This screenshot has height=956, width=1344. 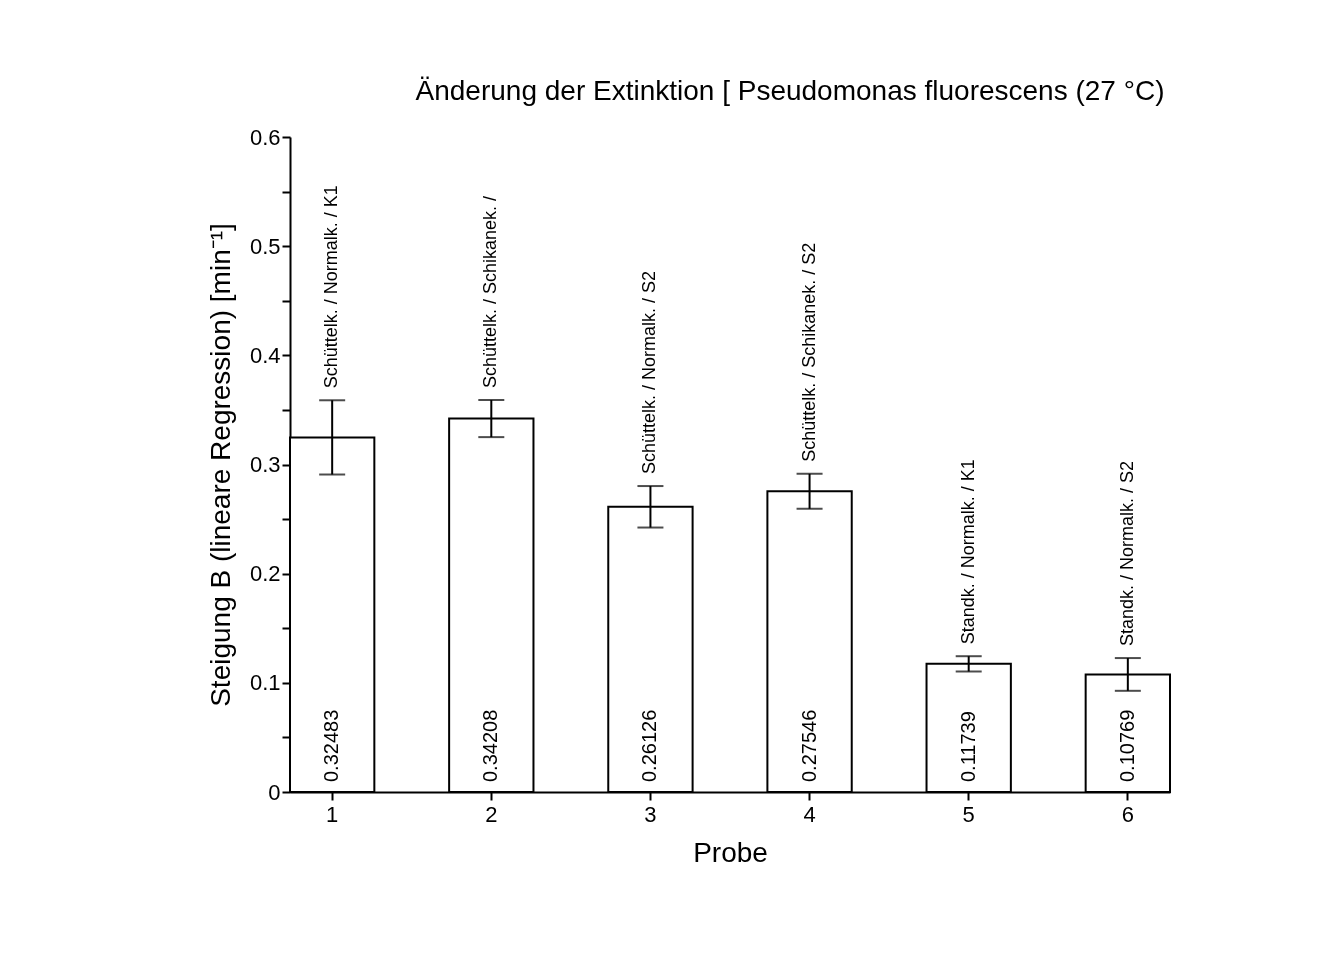 I want to click on x-tick-label: 2, so click(x=491, y=814).